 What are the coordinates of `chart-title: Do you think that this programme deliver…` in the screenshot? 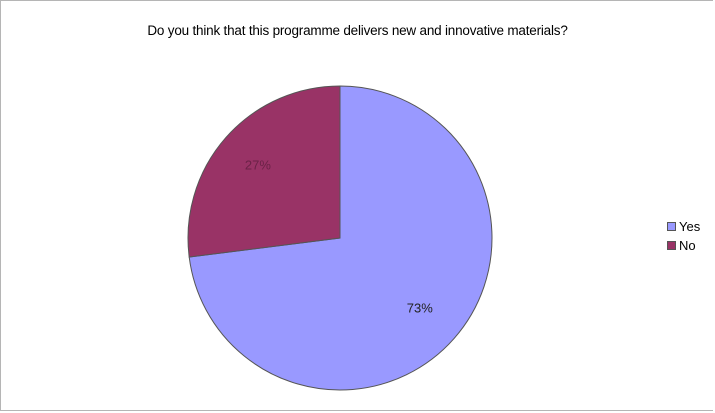 It's located at (357, 30).